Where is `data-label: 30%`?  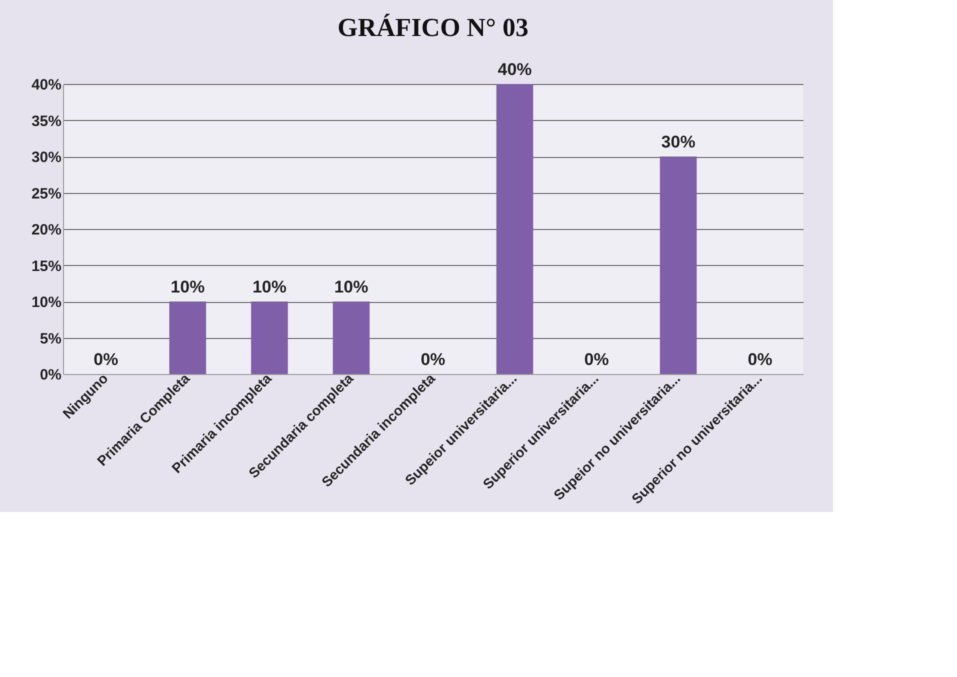
data-label: 30% is located at coordinates (678, 142).